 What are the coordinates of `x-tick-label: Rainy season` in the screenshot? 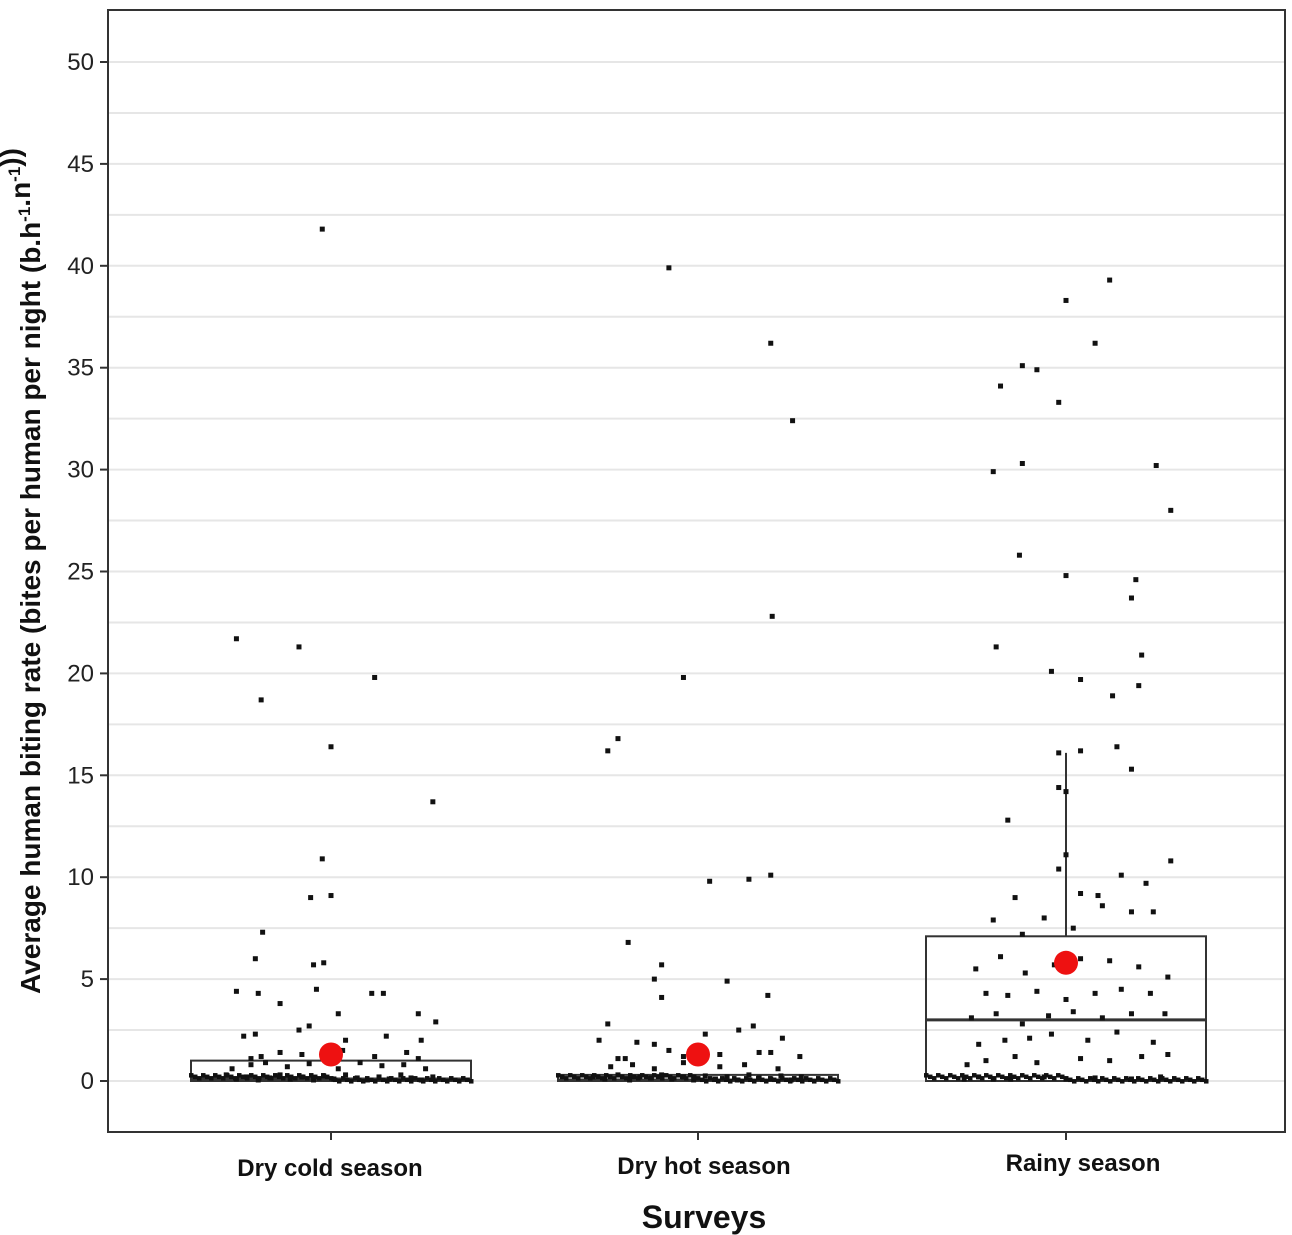 It's located at (1083, 1163).